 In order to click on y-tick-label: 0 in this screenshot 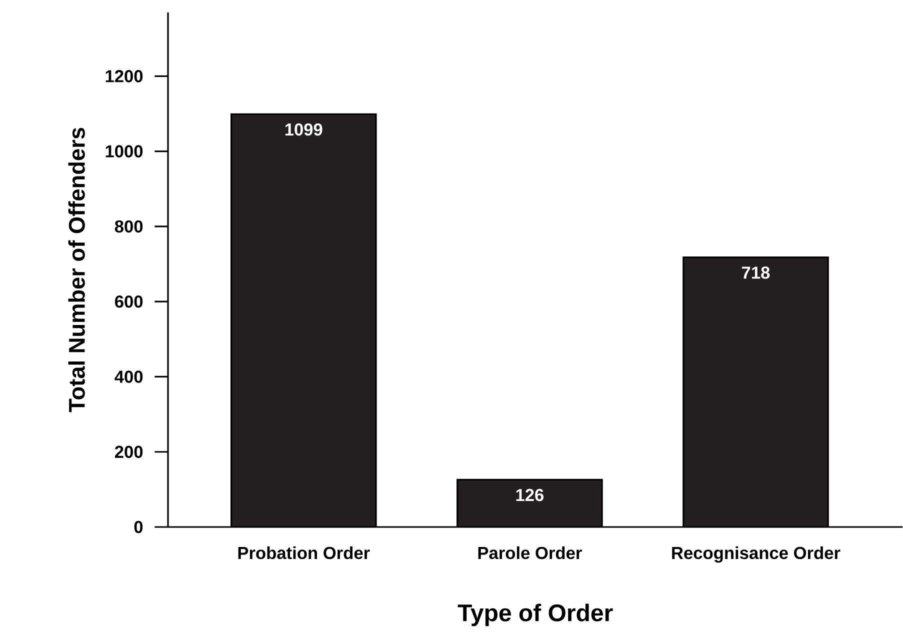, I will do `click(138, 527)`.